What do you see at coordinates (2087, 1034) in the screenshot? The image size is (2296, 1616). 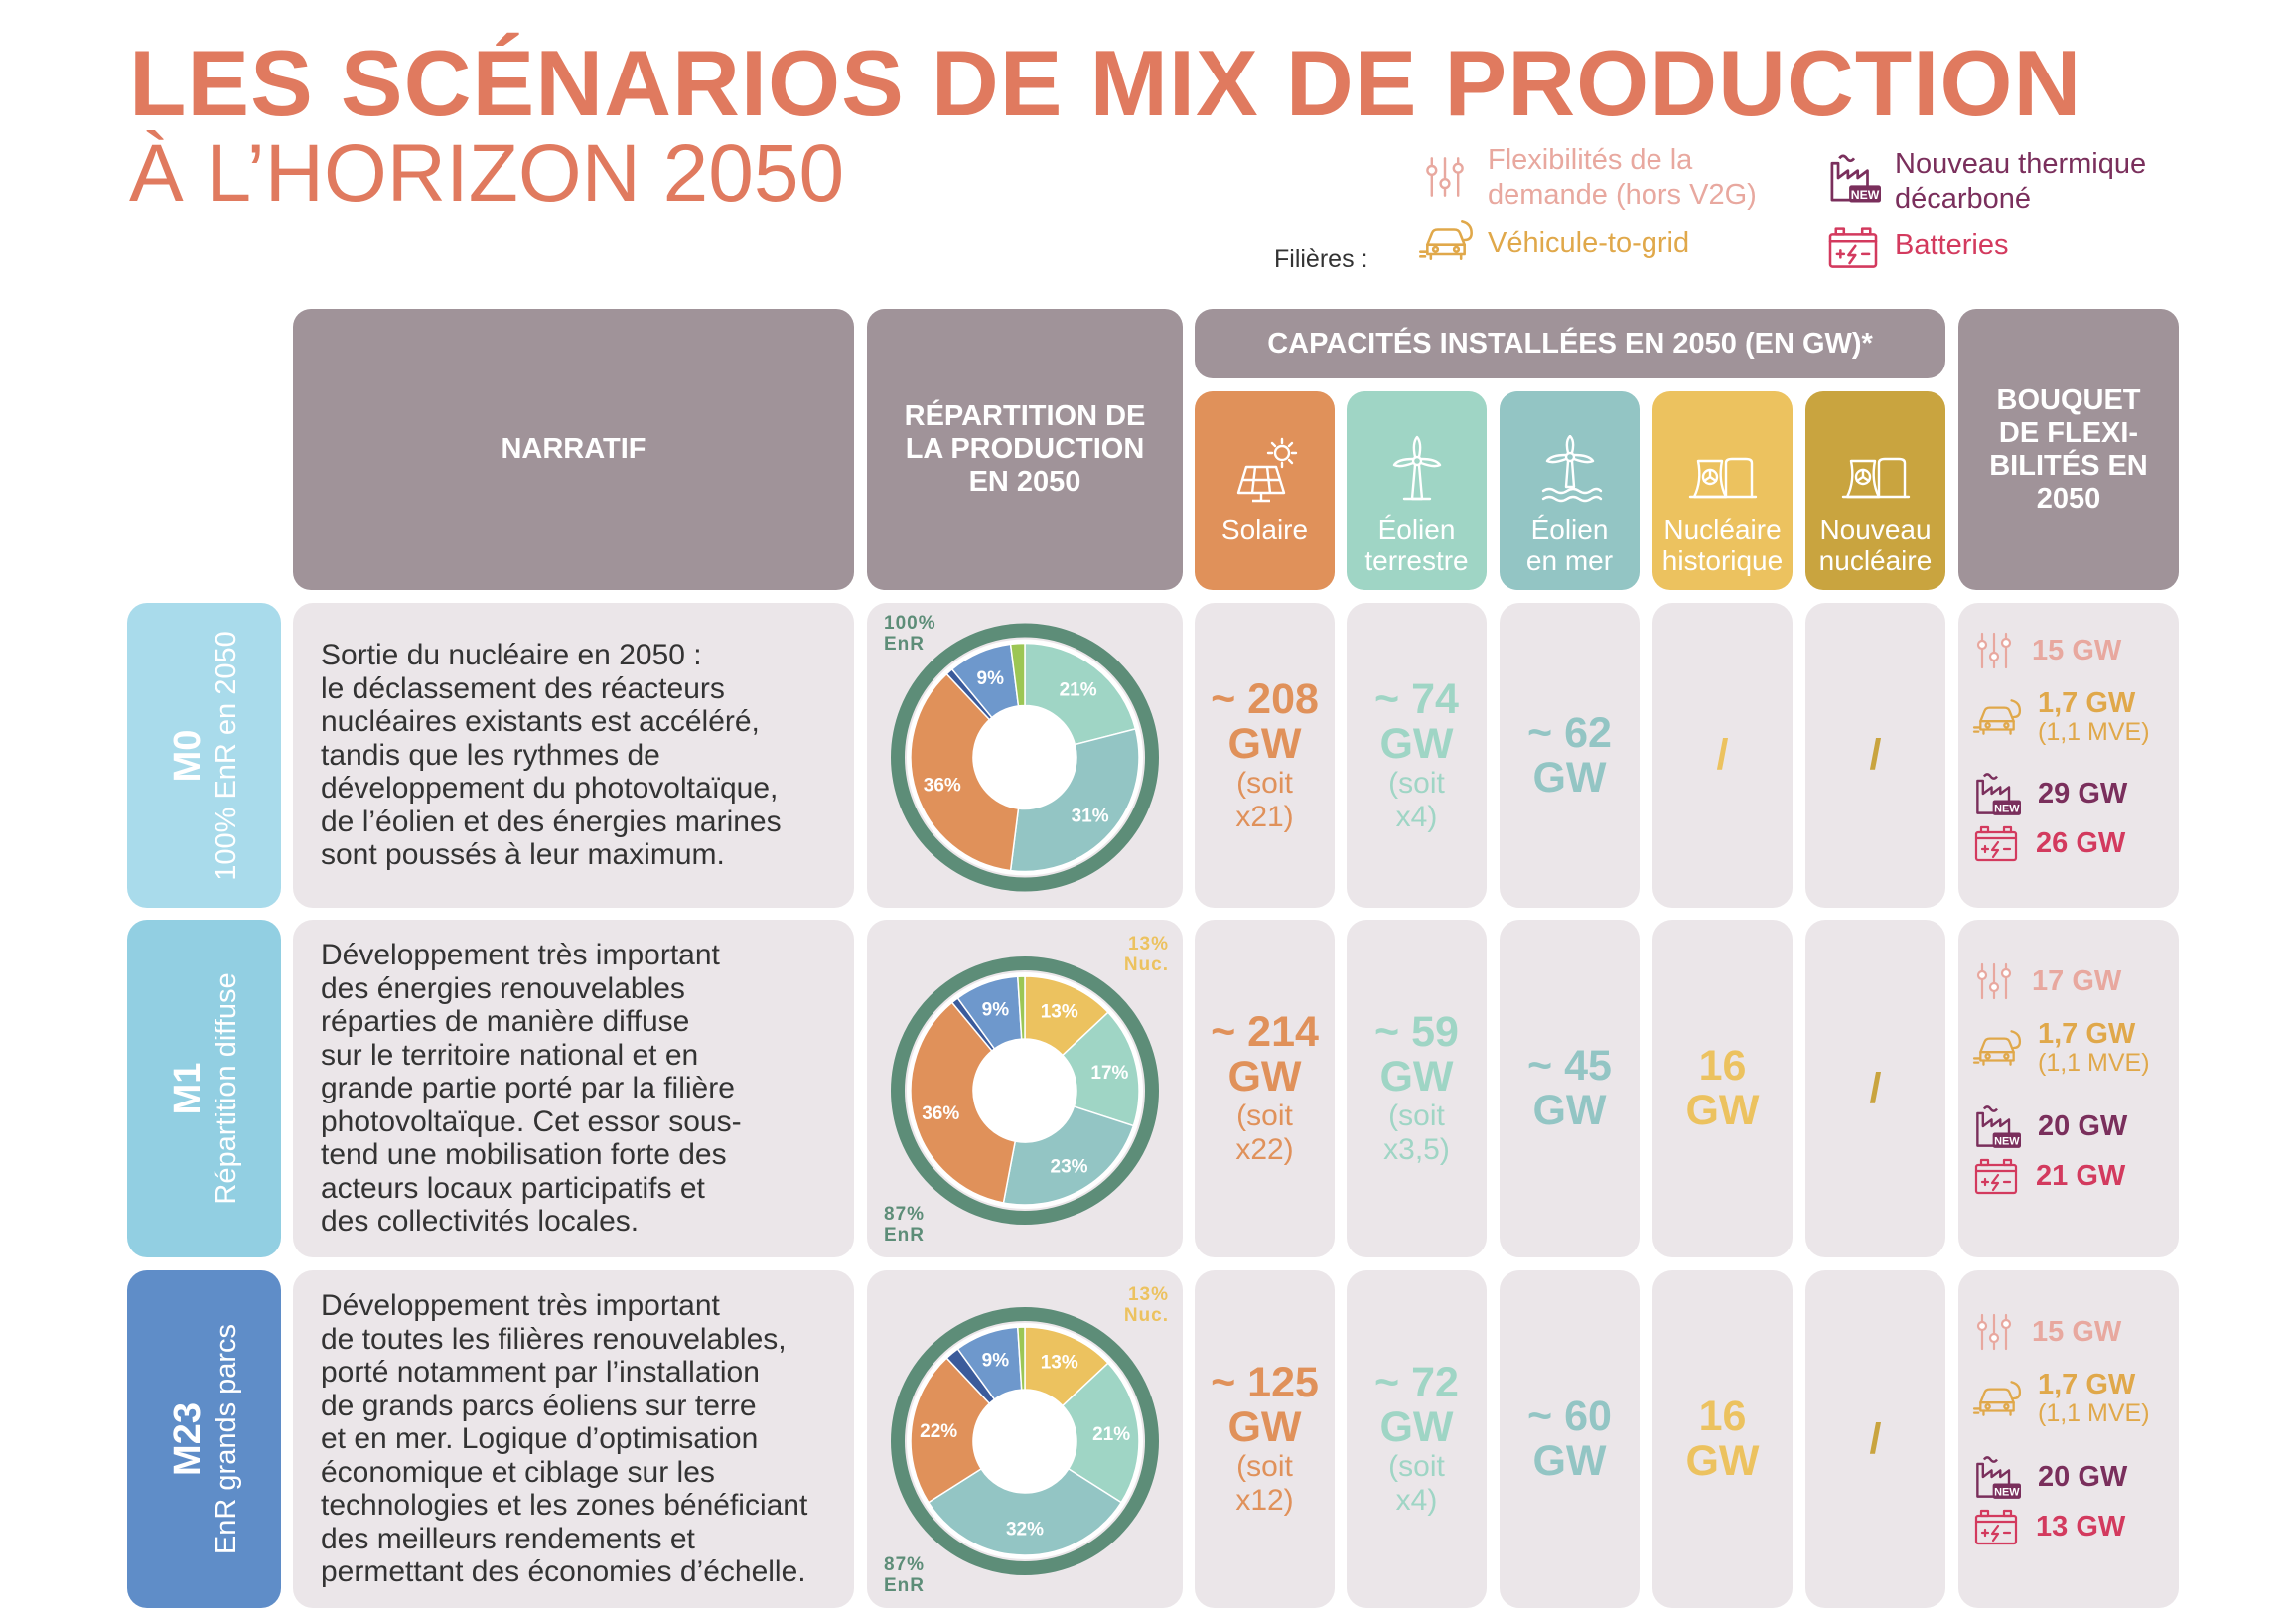 I see `flex-item-value: 1,7 GW` at bounding box center [2087, 1034].